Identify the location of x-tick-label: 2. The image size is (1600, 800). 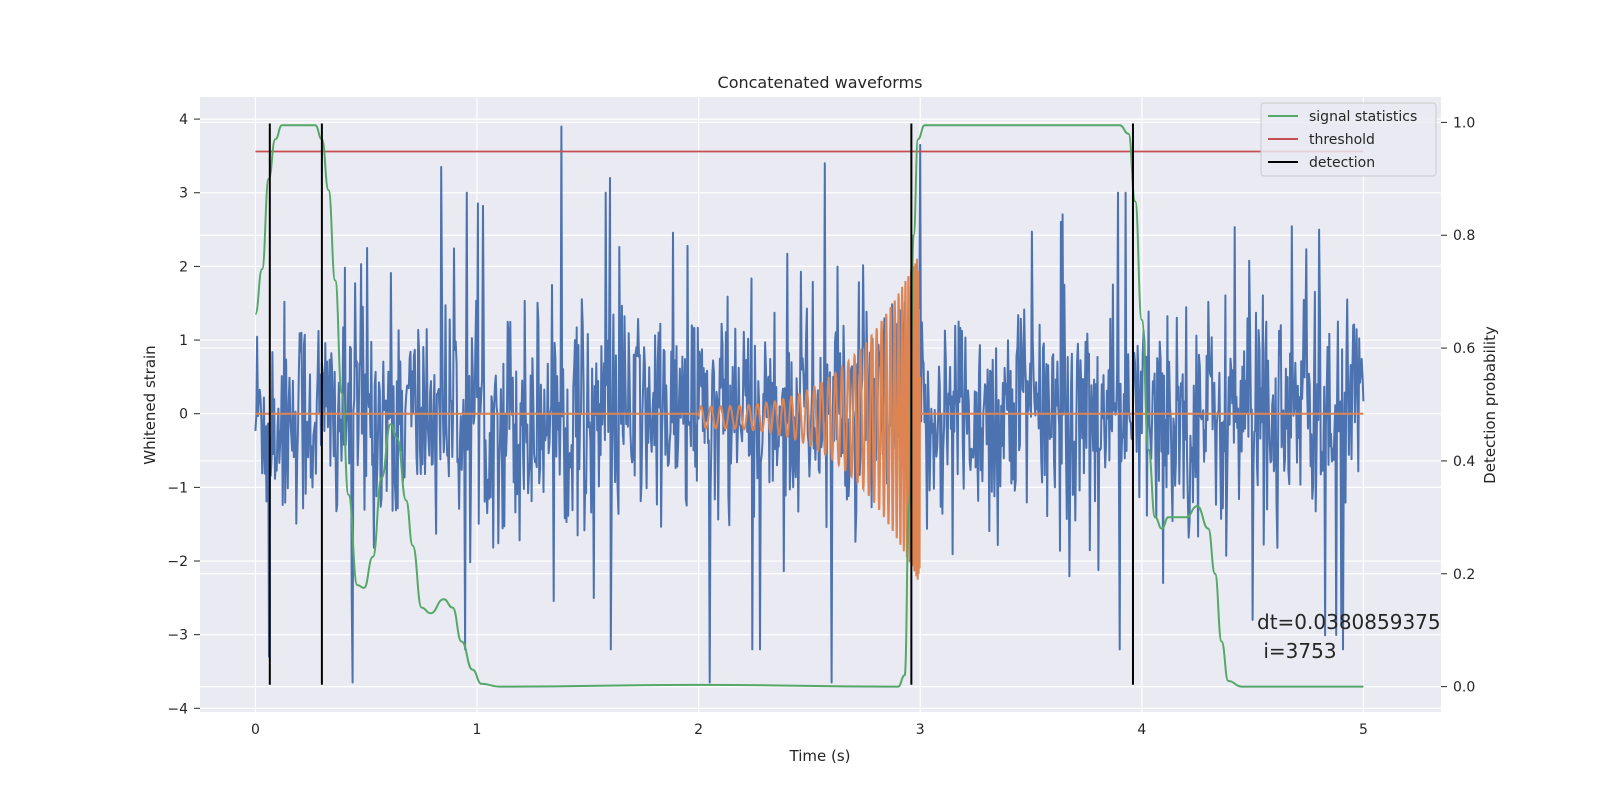
(698, 730).